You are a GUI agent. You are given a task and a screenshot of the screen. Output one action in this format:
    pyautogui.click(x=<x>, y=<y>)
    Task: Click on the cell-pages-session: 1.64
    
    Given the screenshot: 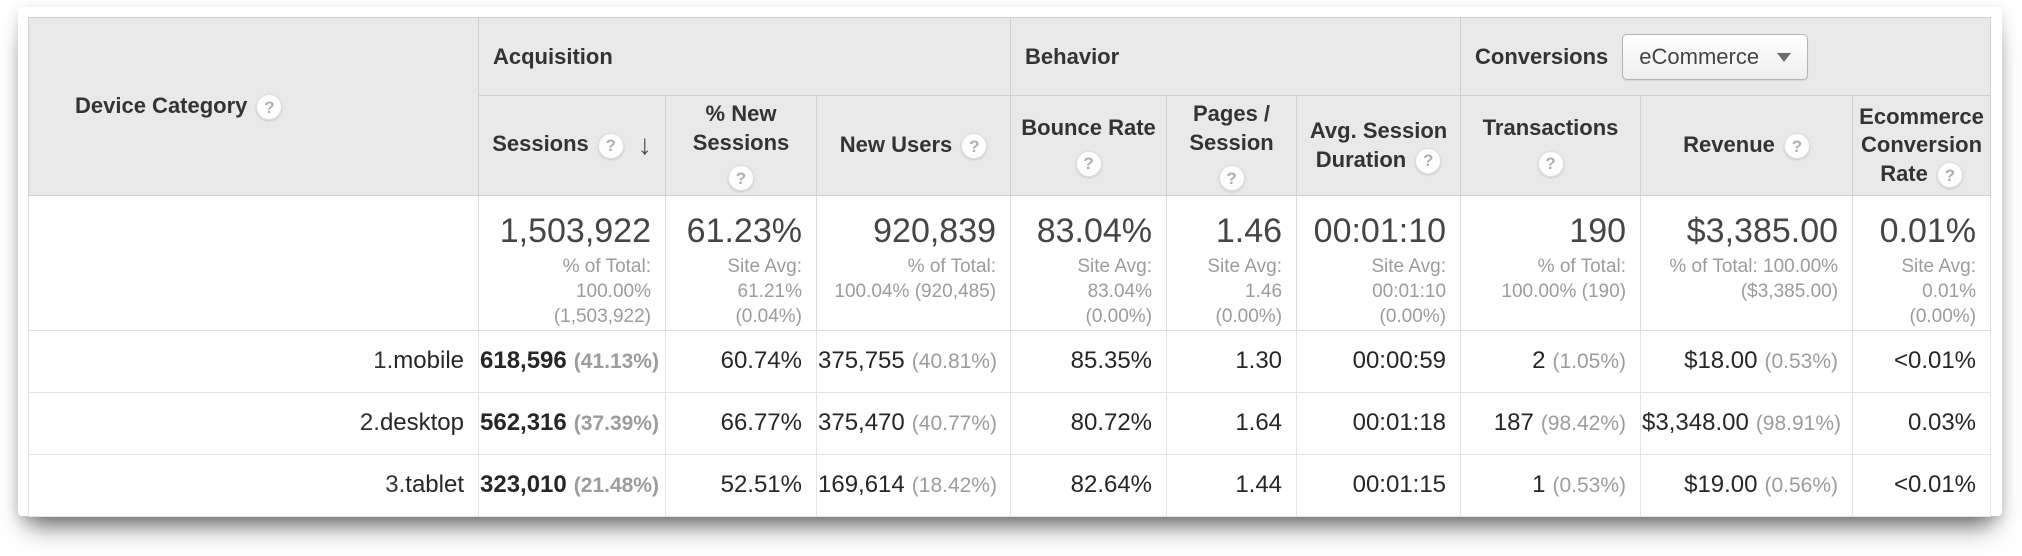 What is the action you would take?
    pyautogui.click(x=1232, y=423)
    